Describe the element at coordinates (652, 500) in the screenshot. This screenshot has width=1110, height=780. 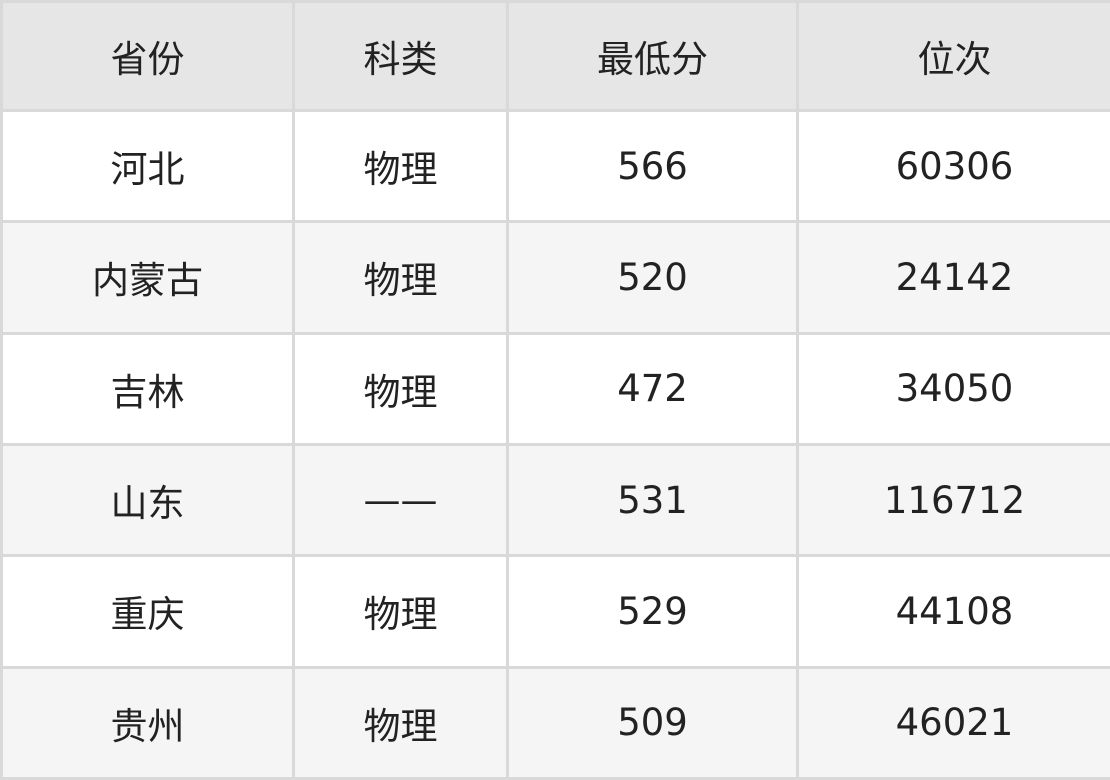
I see `min-score-cell: 531` at that location.